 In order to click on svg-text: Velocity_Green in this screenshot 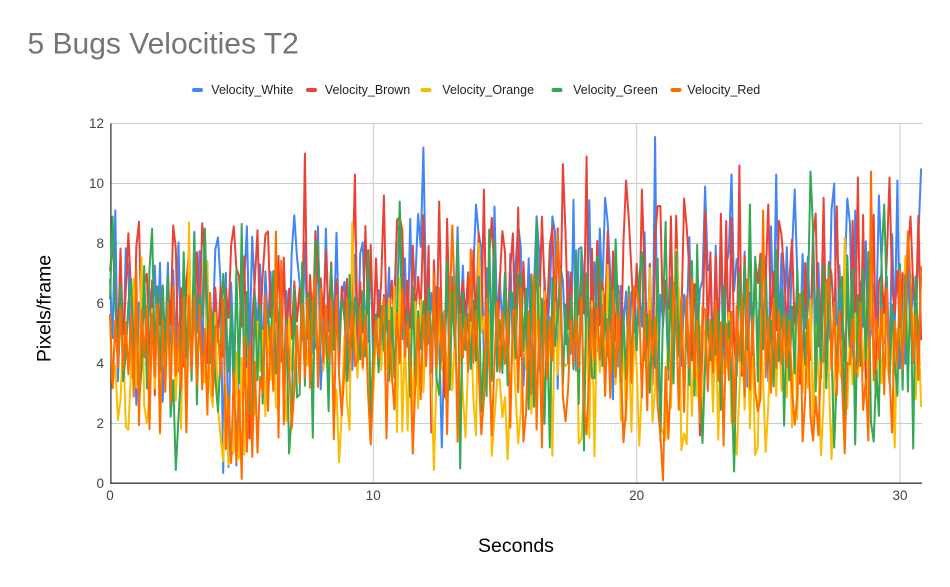, I will do `click(615, 90)`.